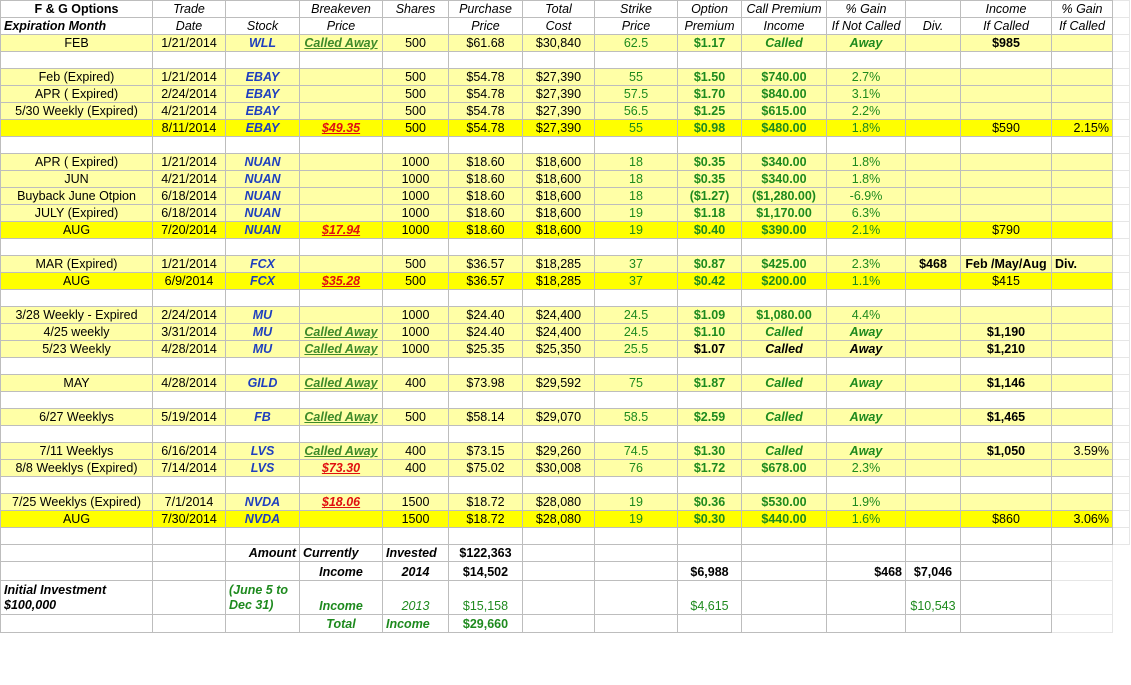  I want to click on trade-date: 7/1/2014, so click(189, 502).